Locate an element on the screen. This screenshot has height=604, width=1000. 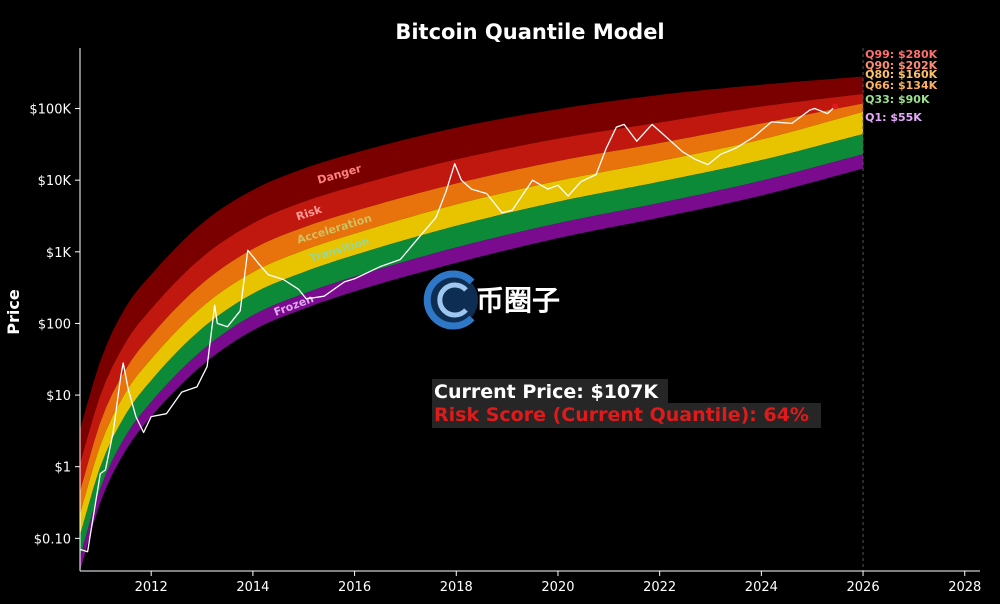
x-ticks-layer: 2012 2014 2016 2018 2020 2022 2024 2026 2028 is located at coordinates (558, 583).